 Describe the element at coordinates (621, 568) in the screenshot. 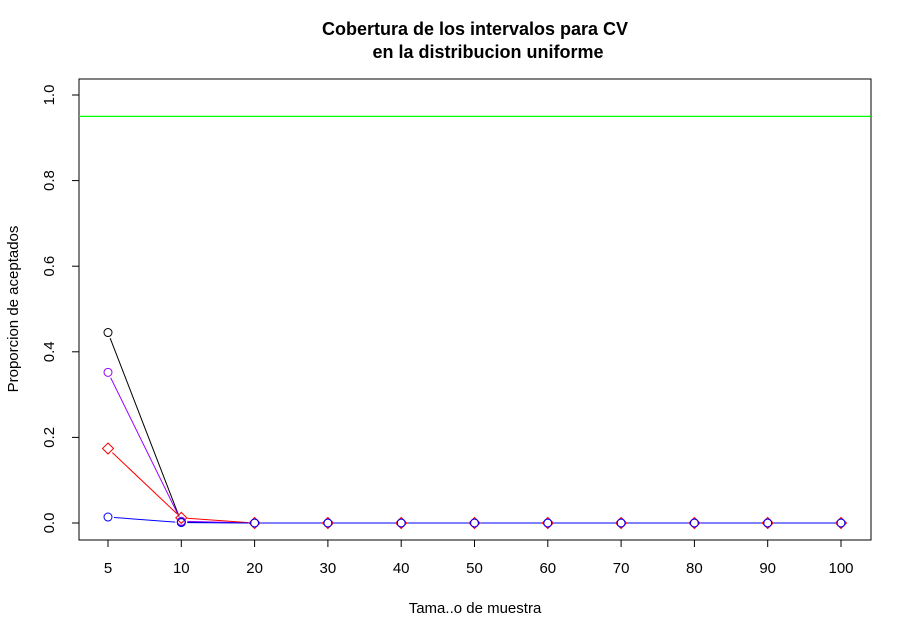

I see `x-tick-label: 70` at that location.